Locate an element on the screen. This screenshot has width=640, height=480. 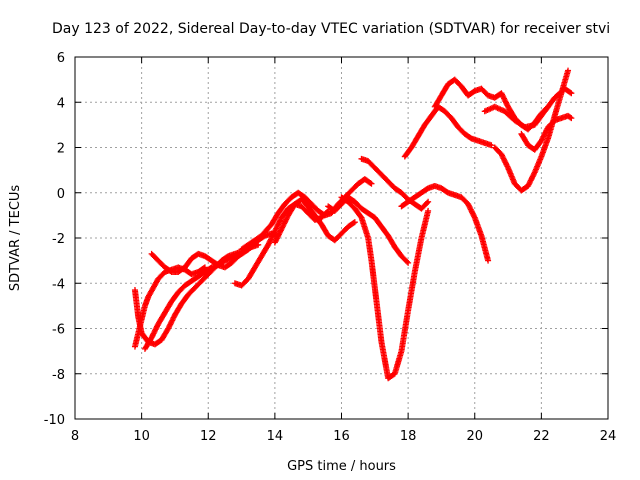
x-tick-label: 10 is located at coordinates (141, 436).